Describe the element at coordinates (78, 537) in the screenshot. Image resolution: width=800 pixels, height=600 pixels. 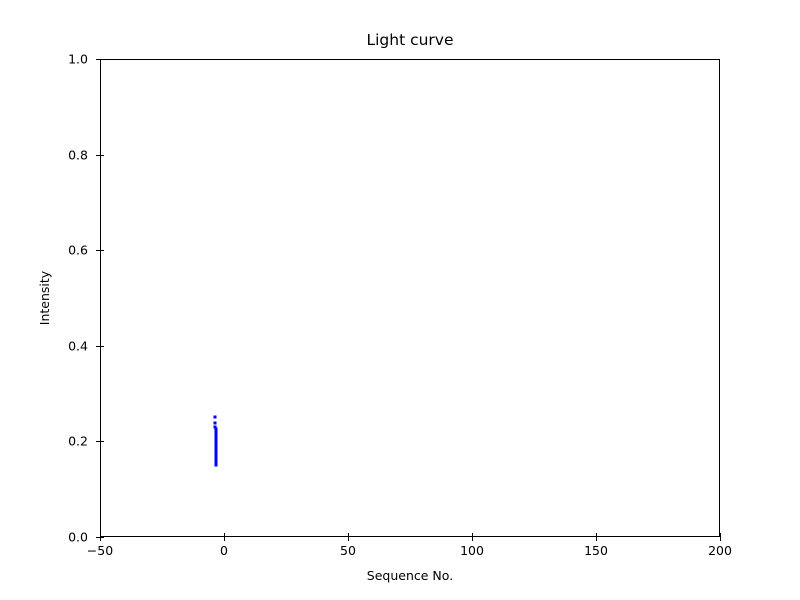
I see `y-tick-label: 0.0` at that location.